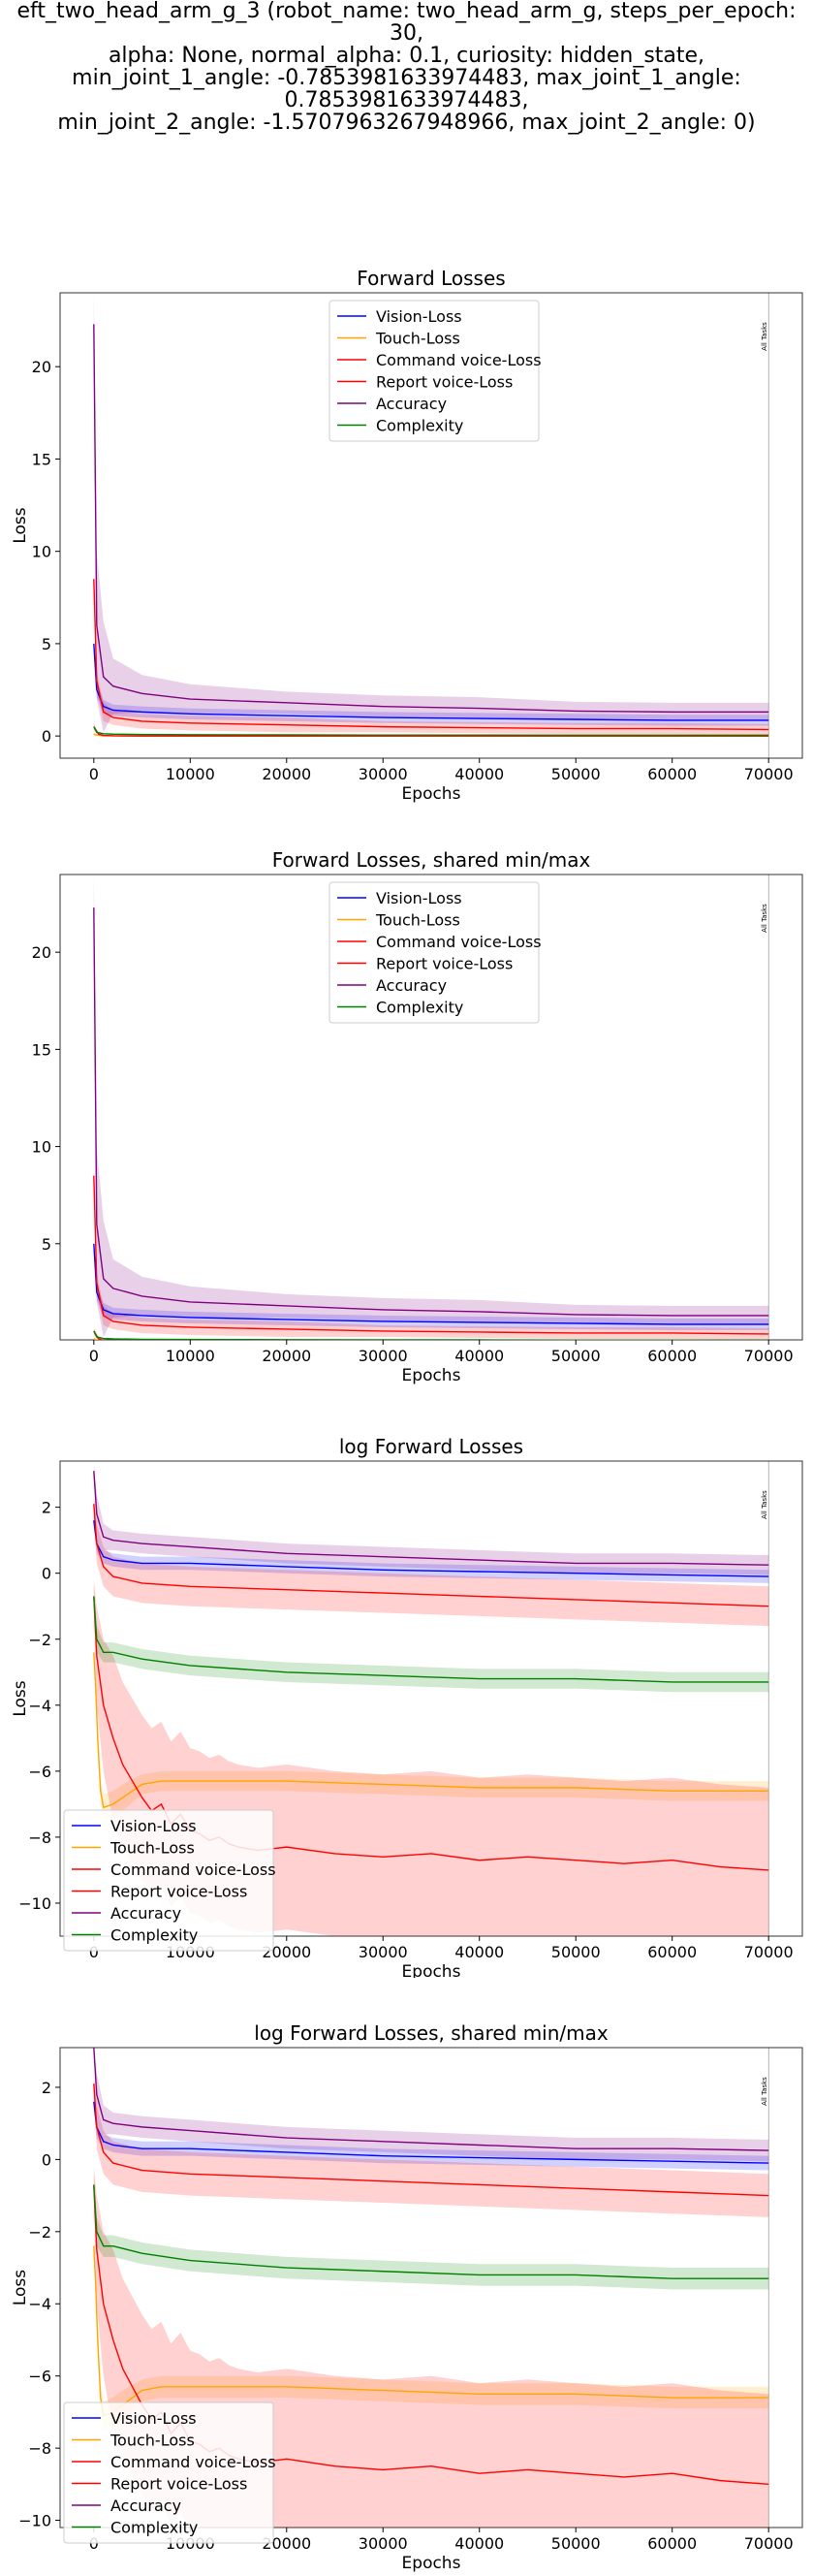  Describe the element at coordinates (432, 2033) in the screenshot. I see `chart-title: log Forward Losses, shared min/max` at that location.